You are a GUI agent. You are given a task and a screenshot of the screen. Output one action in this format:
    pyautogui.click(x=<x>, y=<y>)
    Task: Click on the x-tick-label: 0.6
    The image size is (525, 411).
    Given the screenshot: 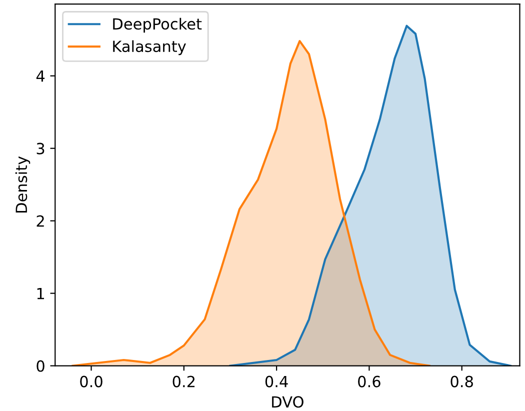 What is the action you would take?
    pyautogui.click(x=369, y=382)
    